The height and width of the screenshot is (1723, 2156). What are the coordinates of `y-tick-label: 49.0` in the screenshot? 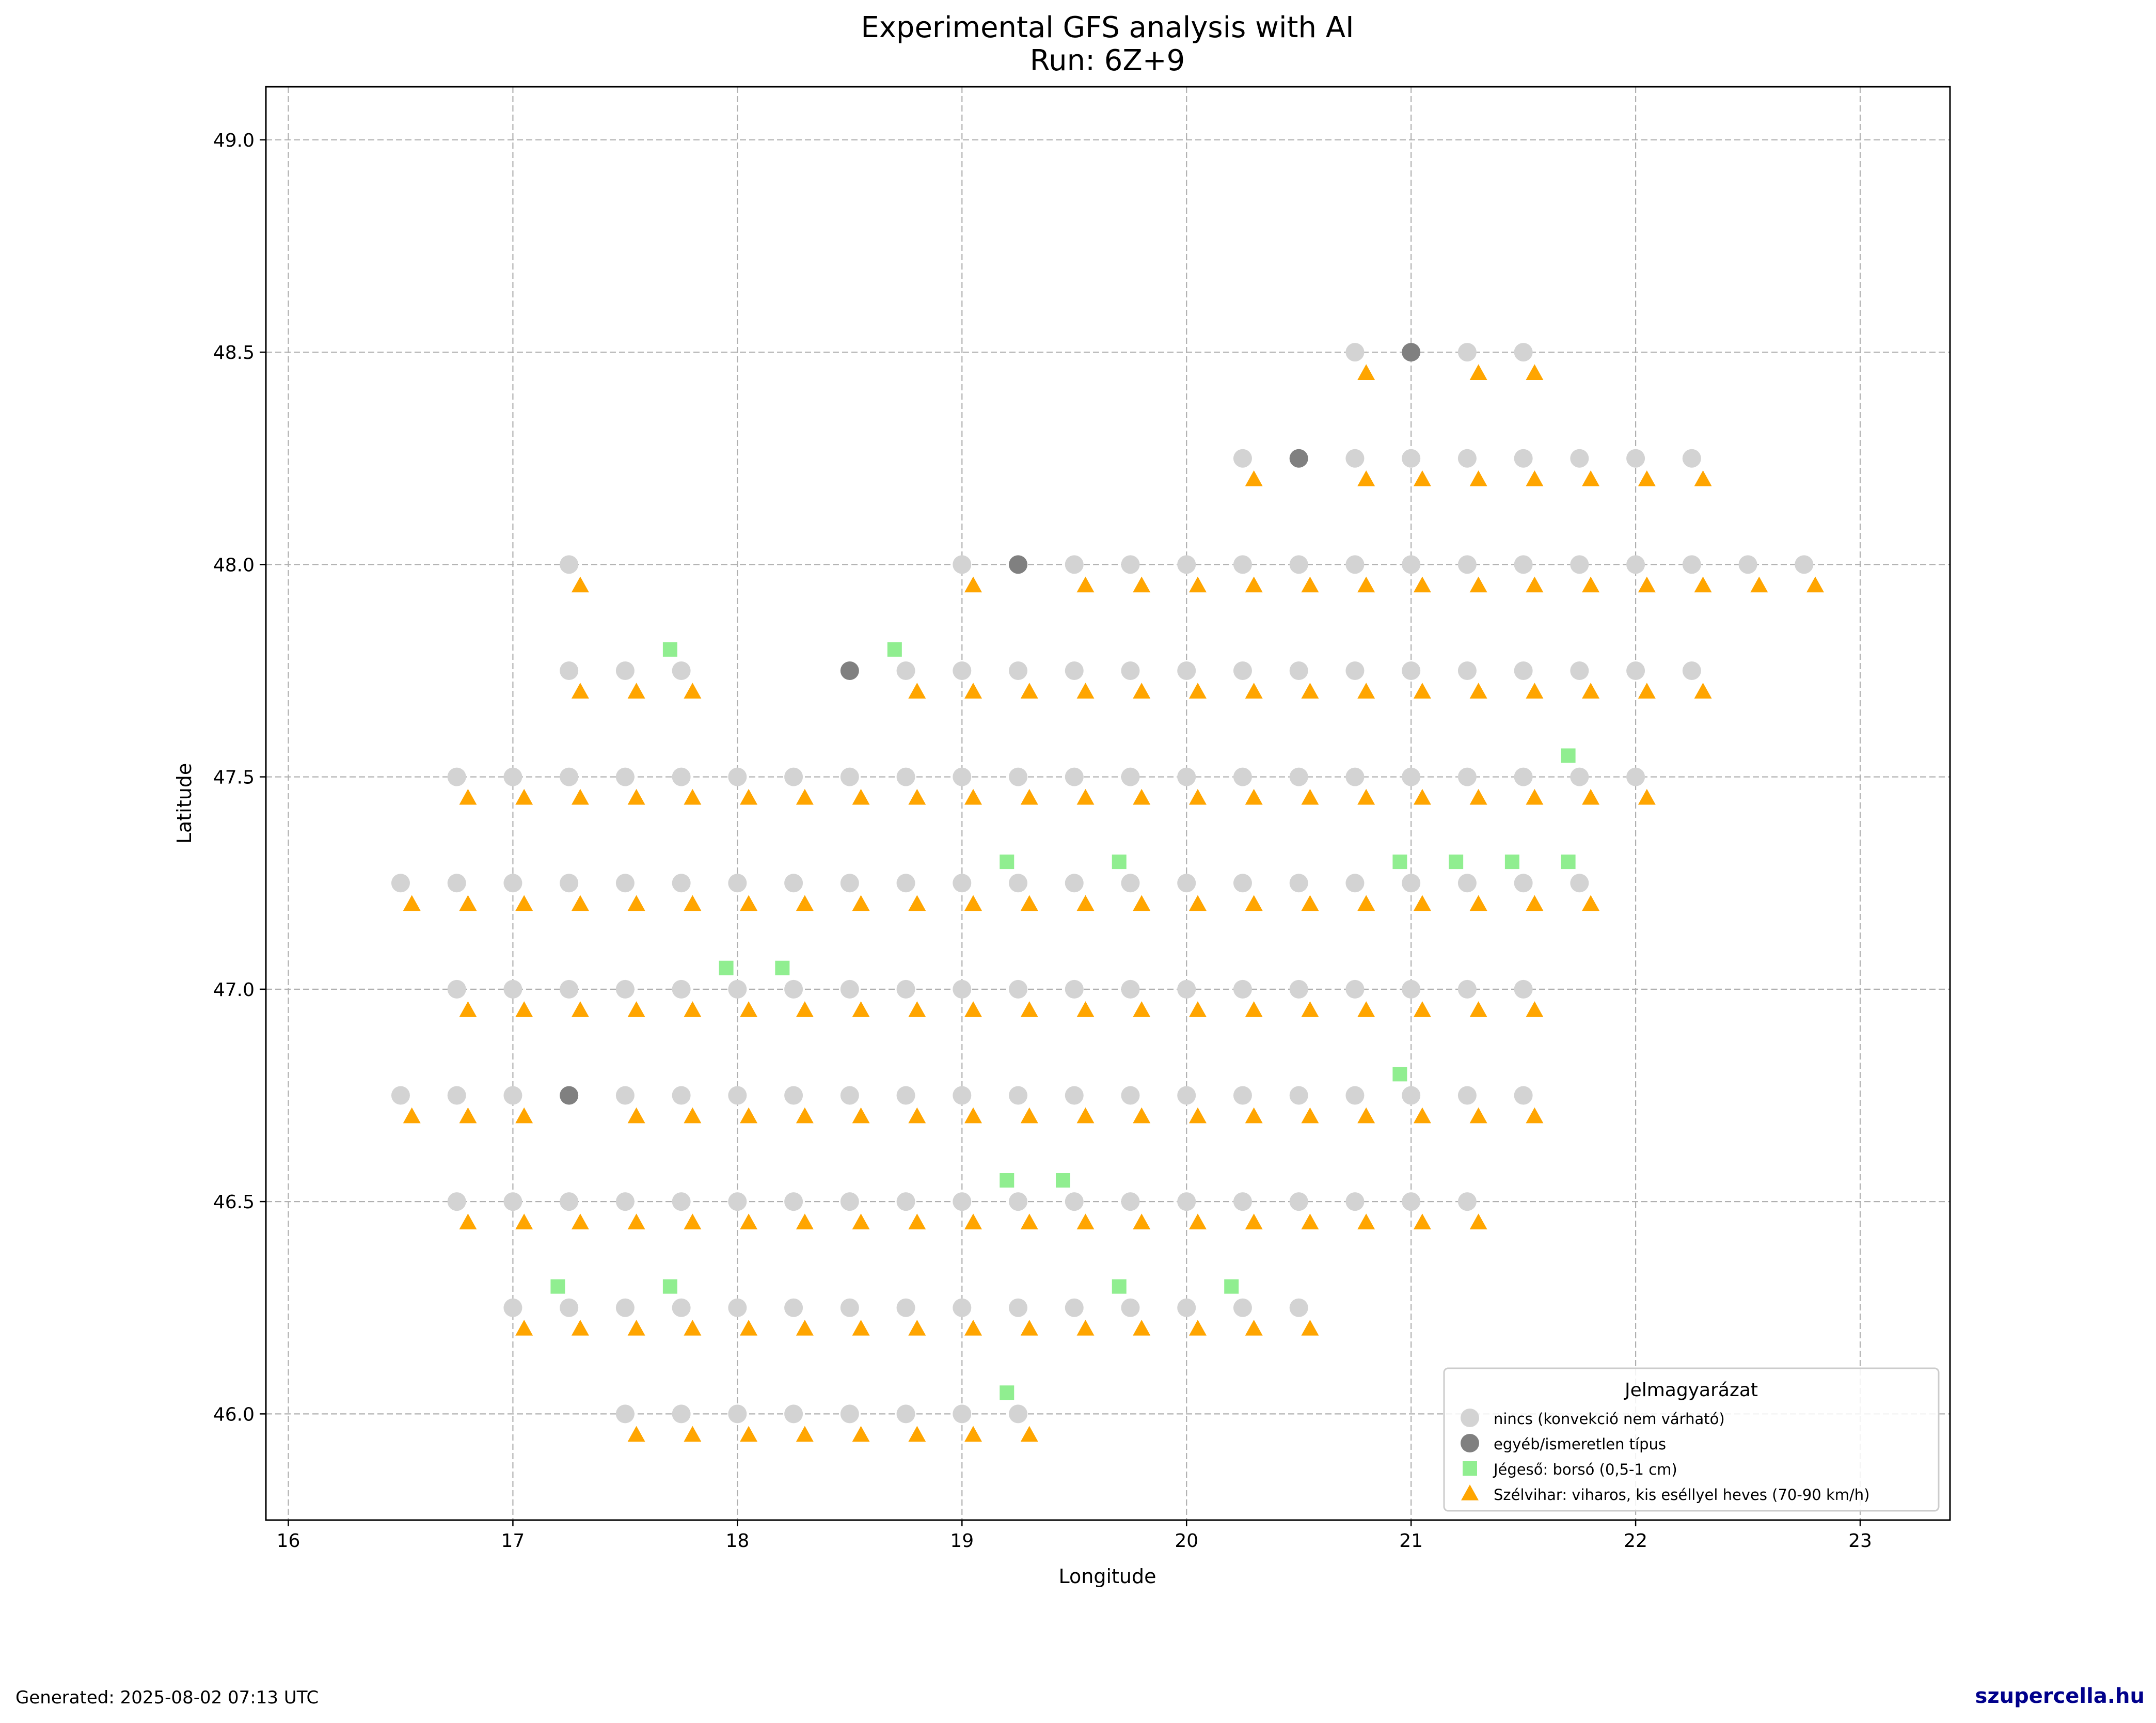 It's located at (234, 140).